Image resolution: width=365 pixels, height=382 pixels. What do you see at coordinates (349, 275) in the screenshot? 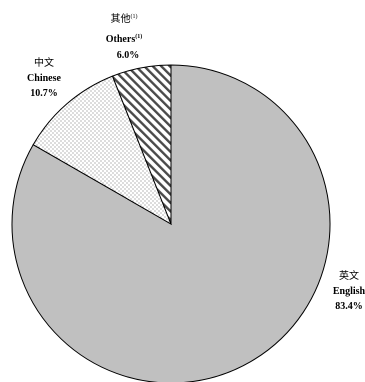
I see `english-zh-label: 英文` at bounding box center [349, 275].